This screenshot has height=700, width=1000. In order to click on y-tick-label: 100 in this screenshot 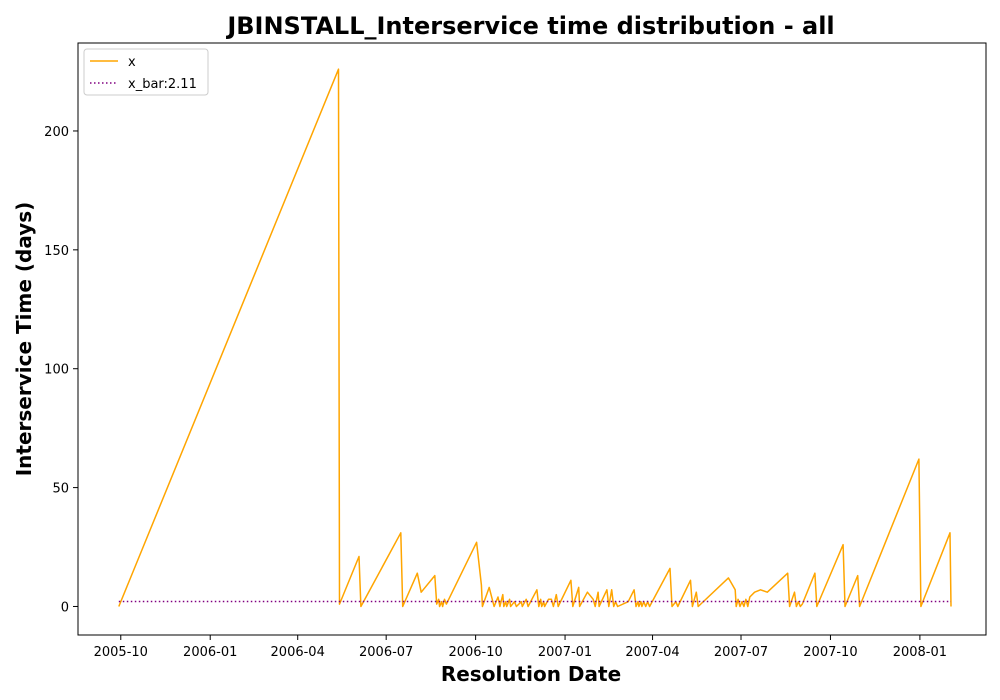, I will do `click(56, 370)`.